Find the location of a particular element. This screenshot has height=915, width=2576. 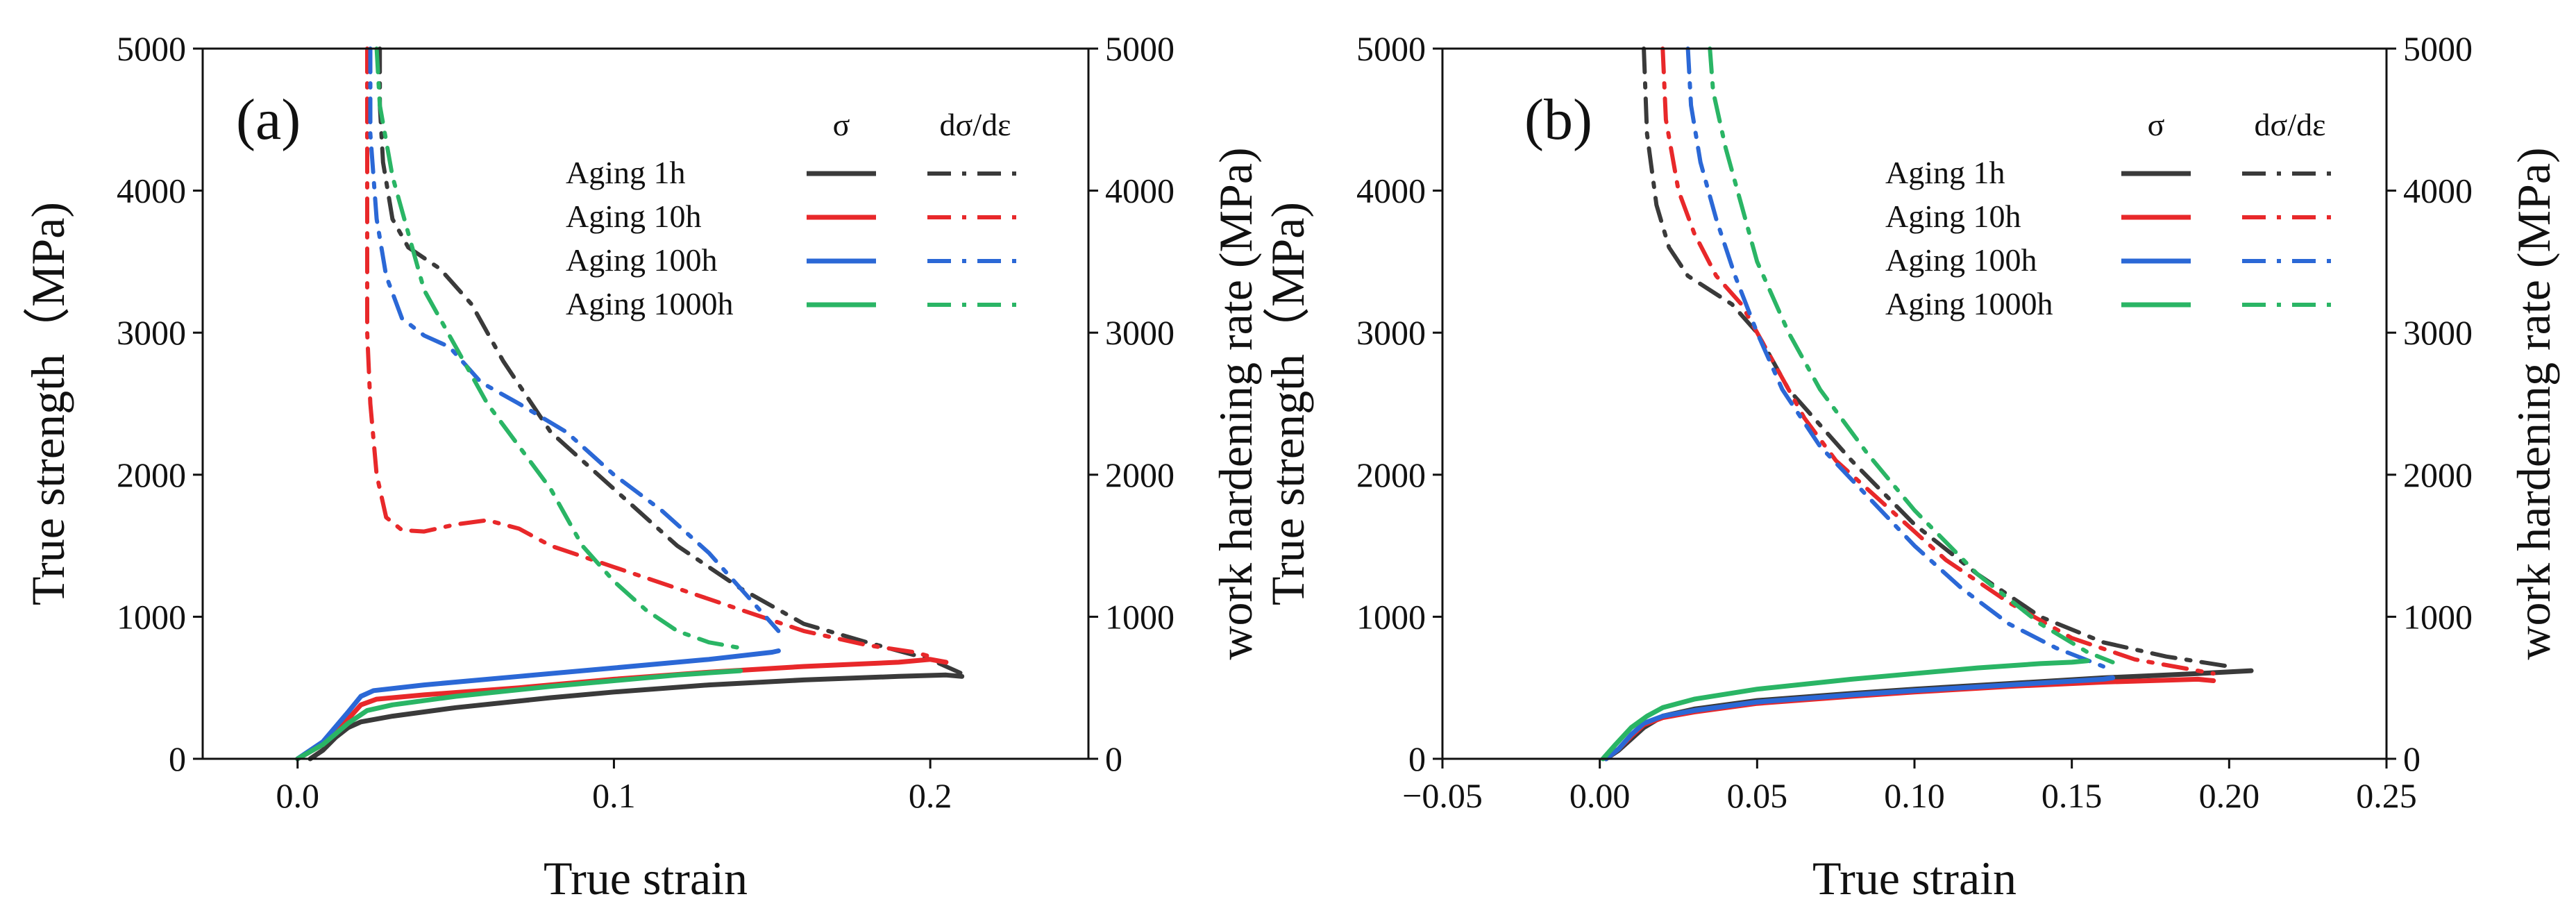

series-a-aging-100h-stress-line is located at coordinates (538, 705).